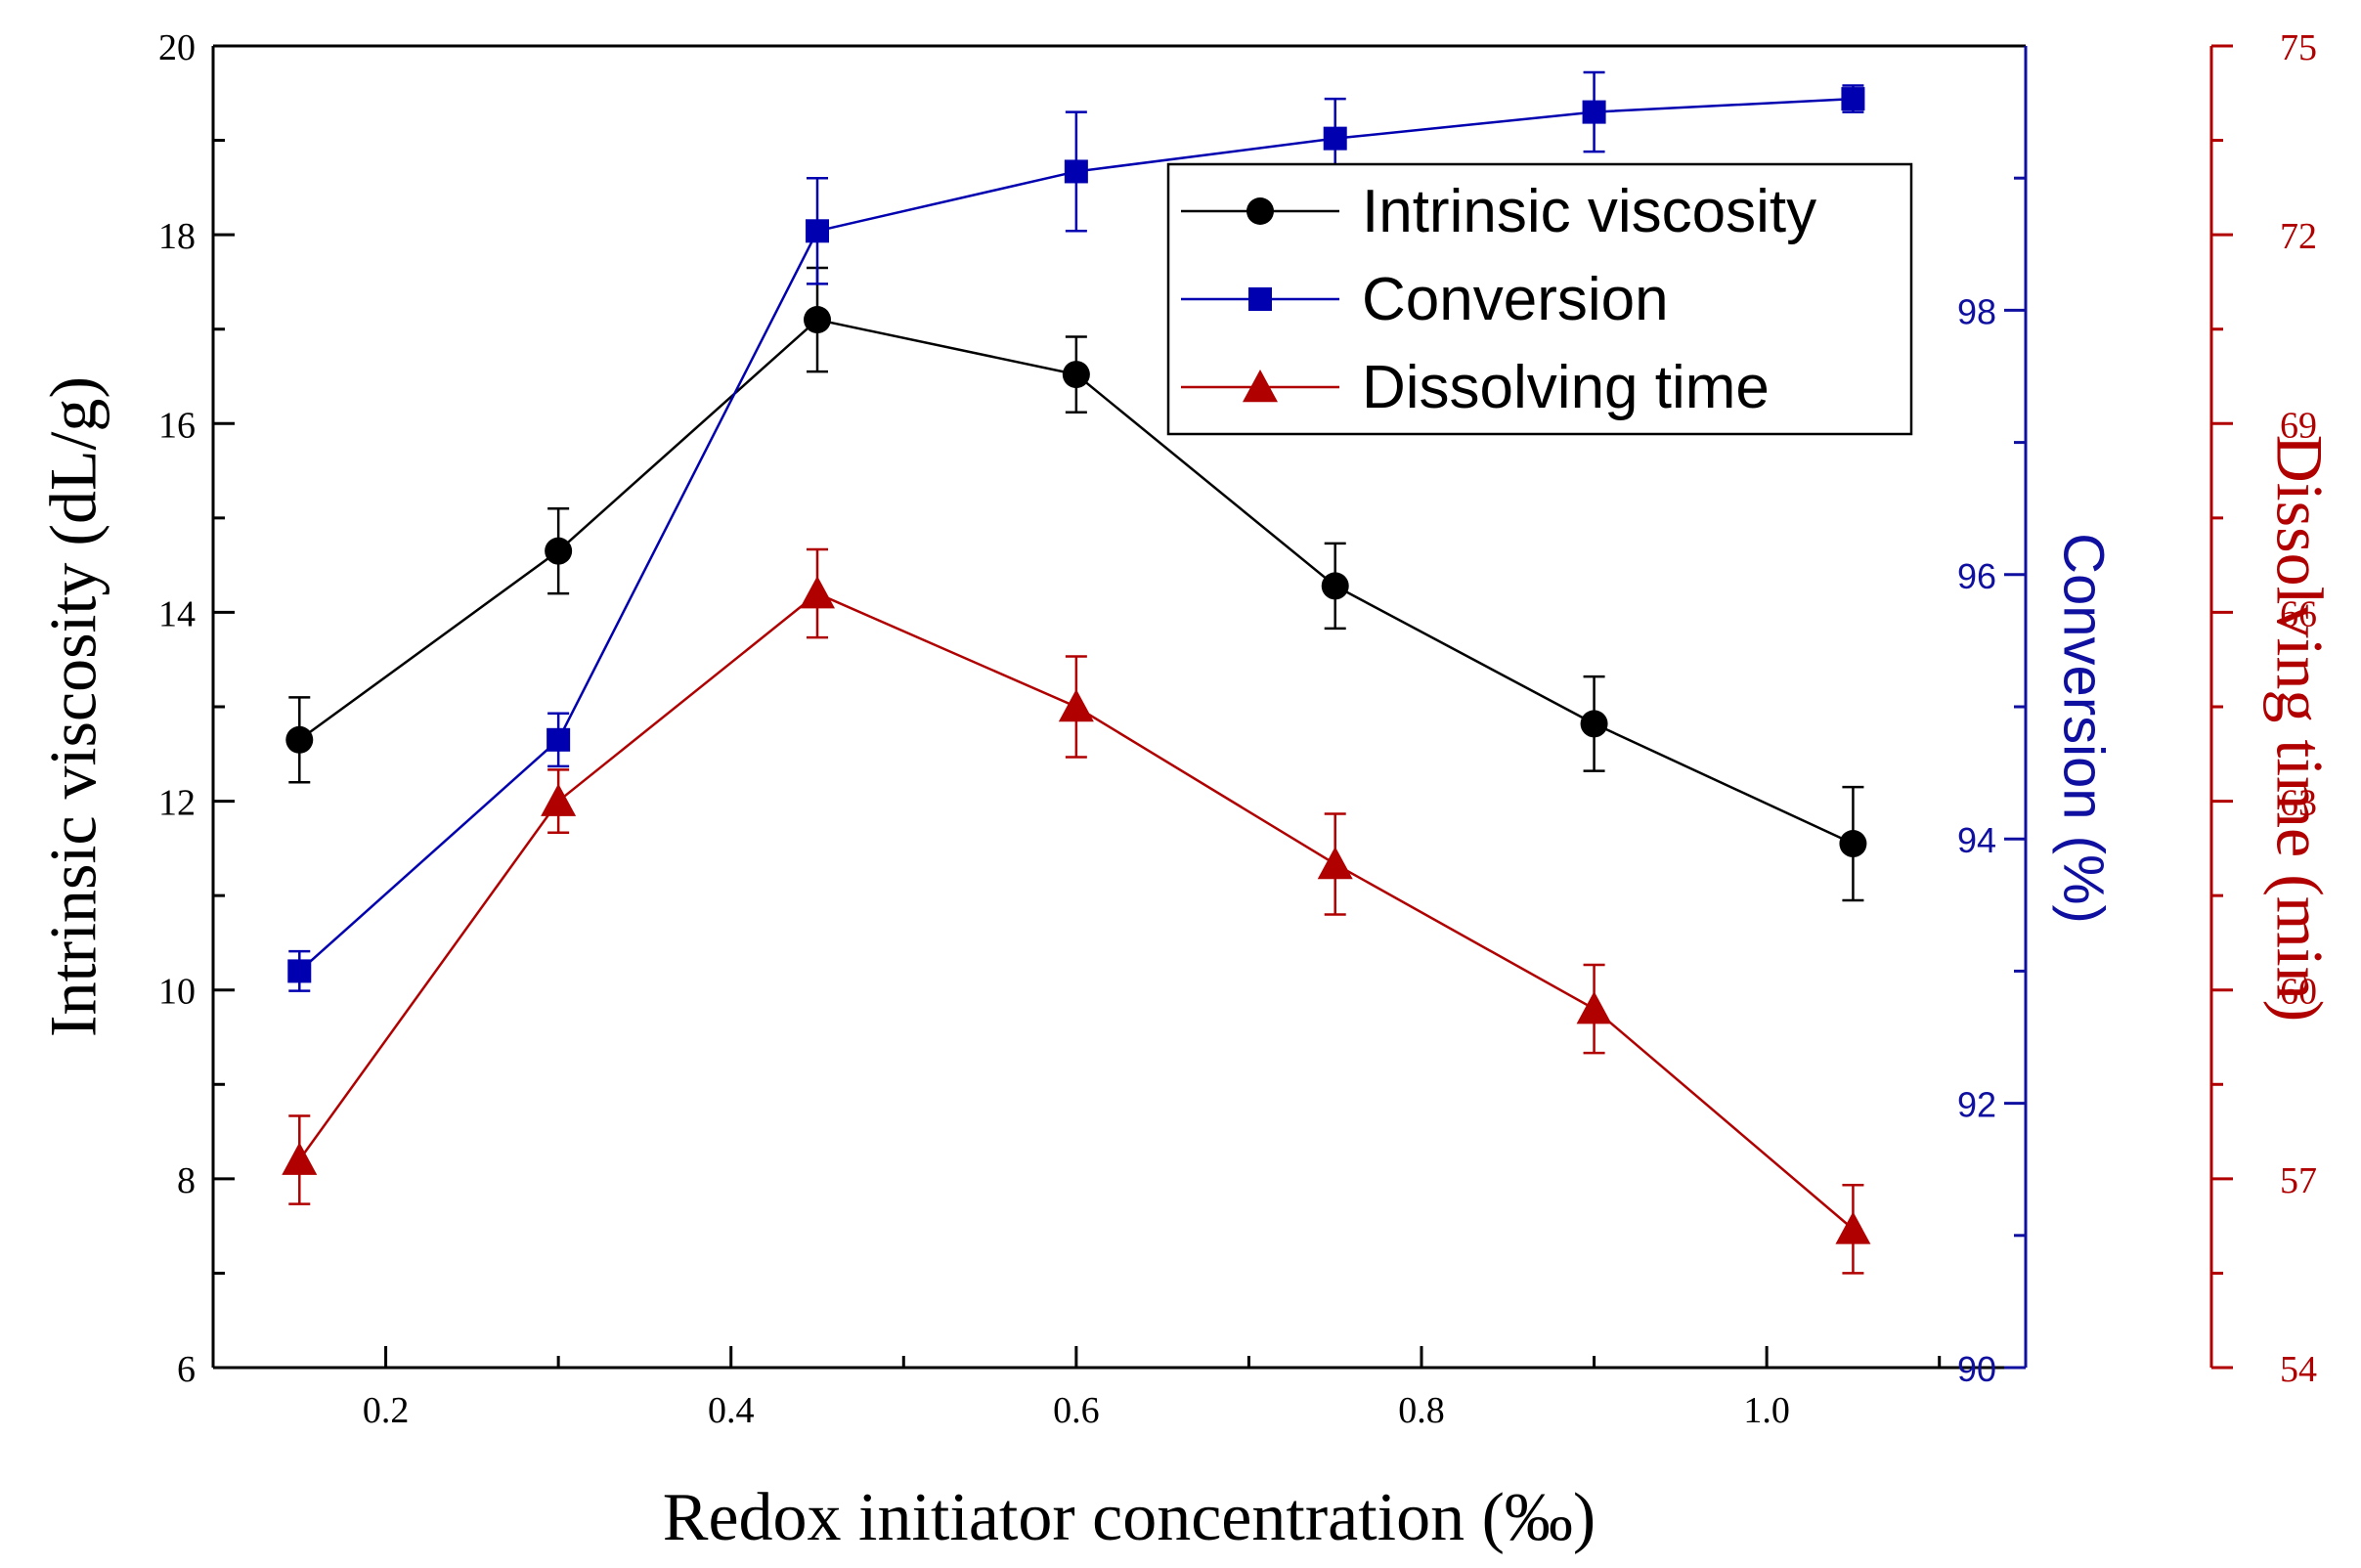 The image size is (2361, 1568). Describe the element at coordinates (73, 706) in the screenshot. I see `left-axis-title: Intrinsic viscosity (dL/g)` at that location.